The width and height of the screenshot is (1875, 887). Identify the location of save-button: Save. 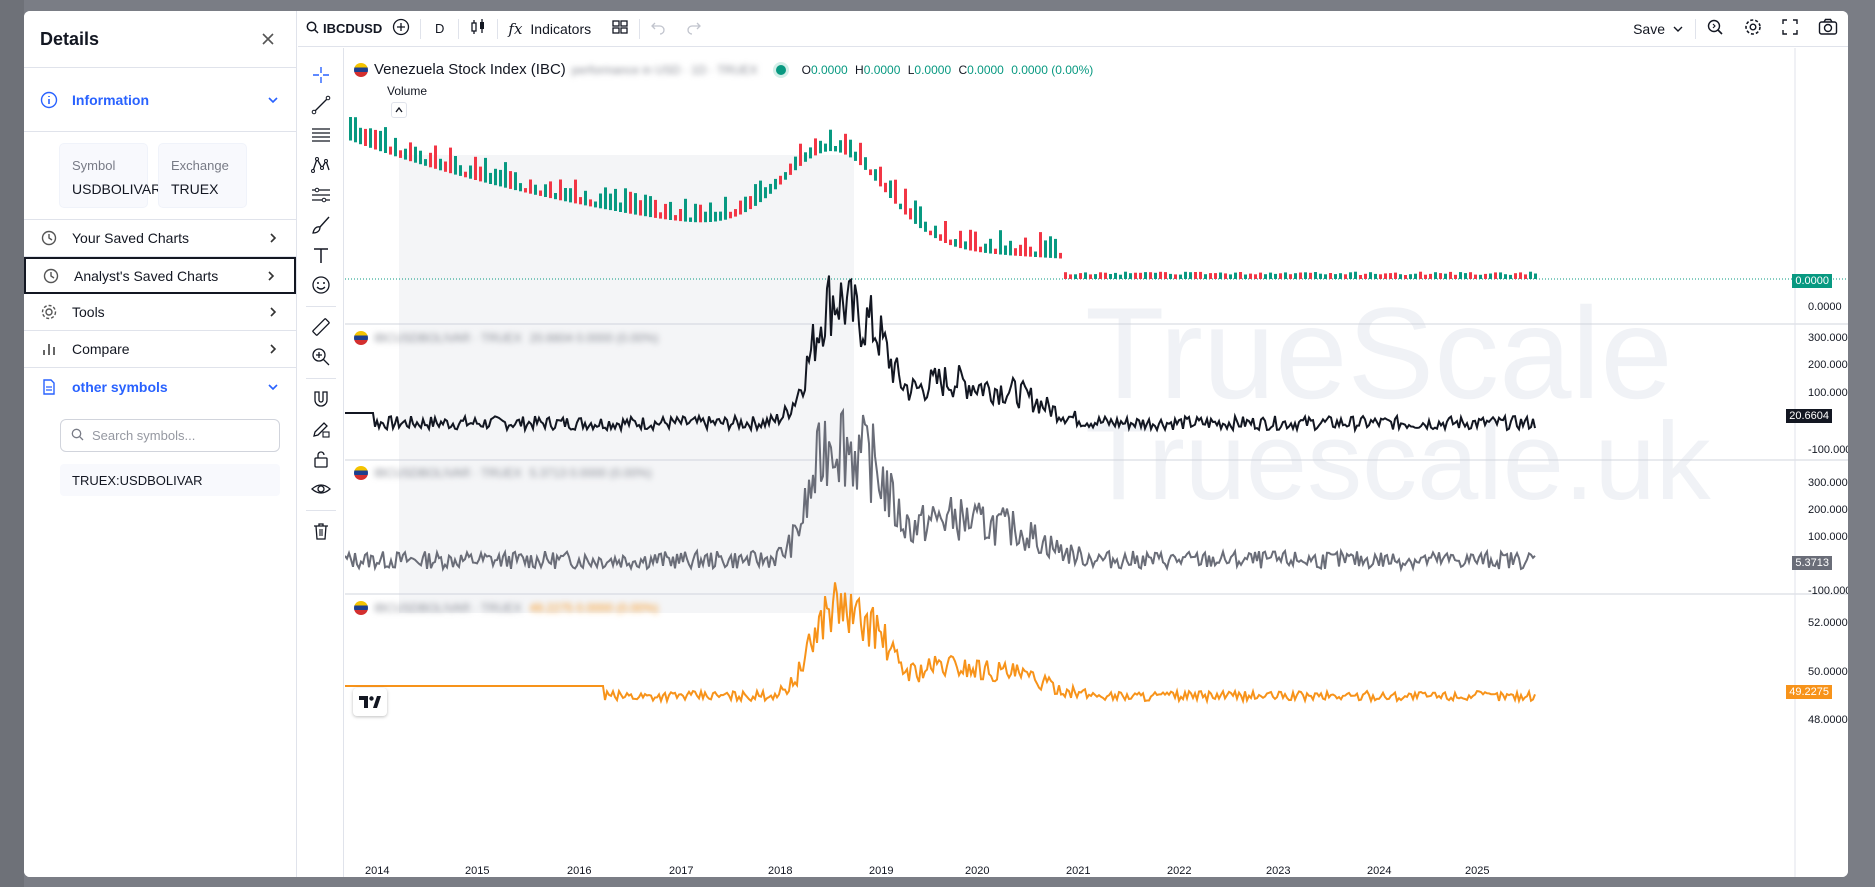
(1649, 28).